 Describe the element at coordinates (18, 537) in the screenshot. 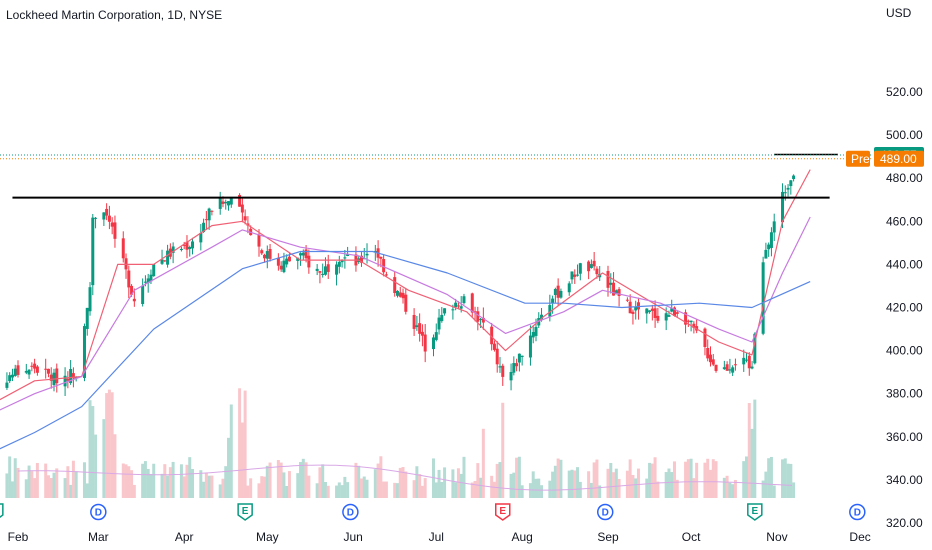

I see `x-tick-label: Feb` at that location.